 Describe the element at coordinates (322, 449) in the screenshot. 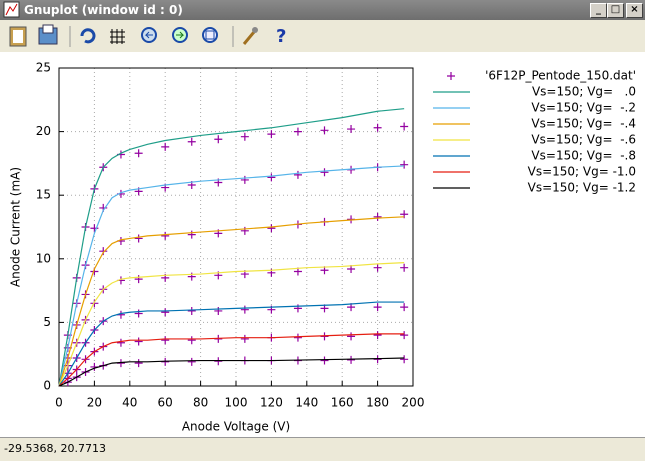

I see `status-bar: -29.5368, 20.7713` at that location.